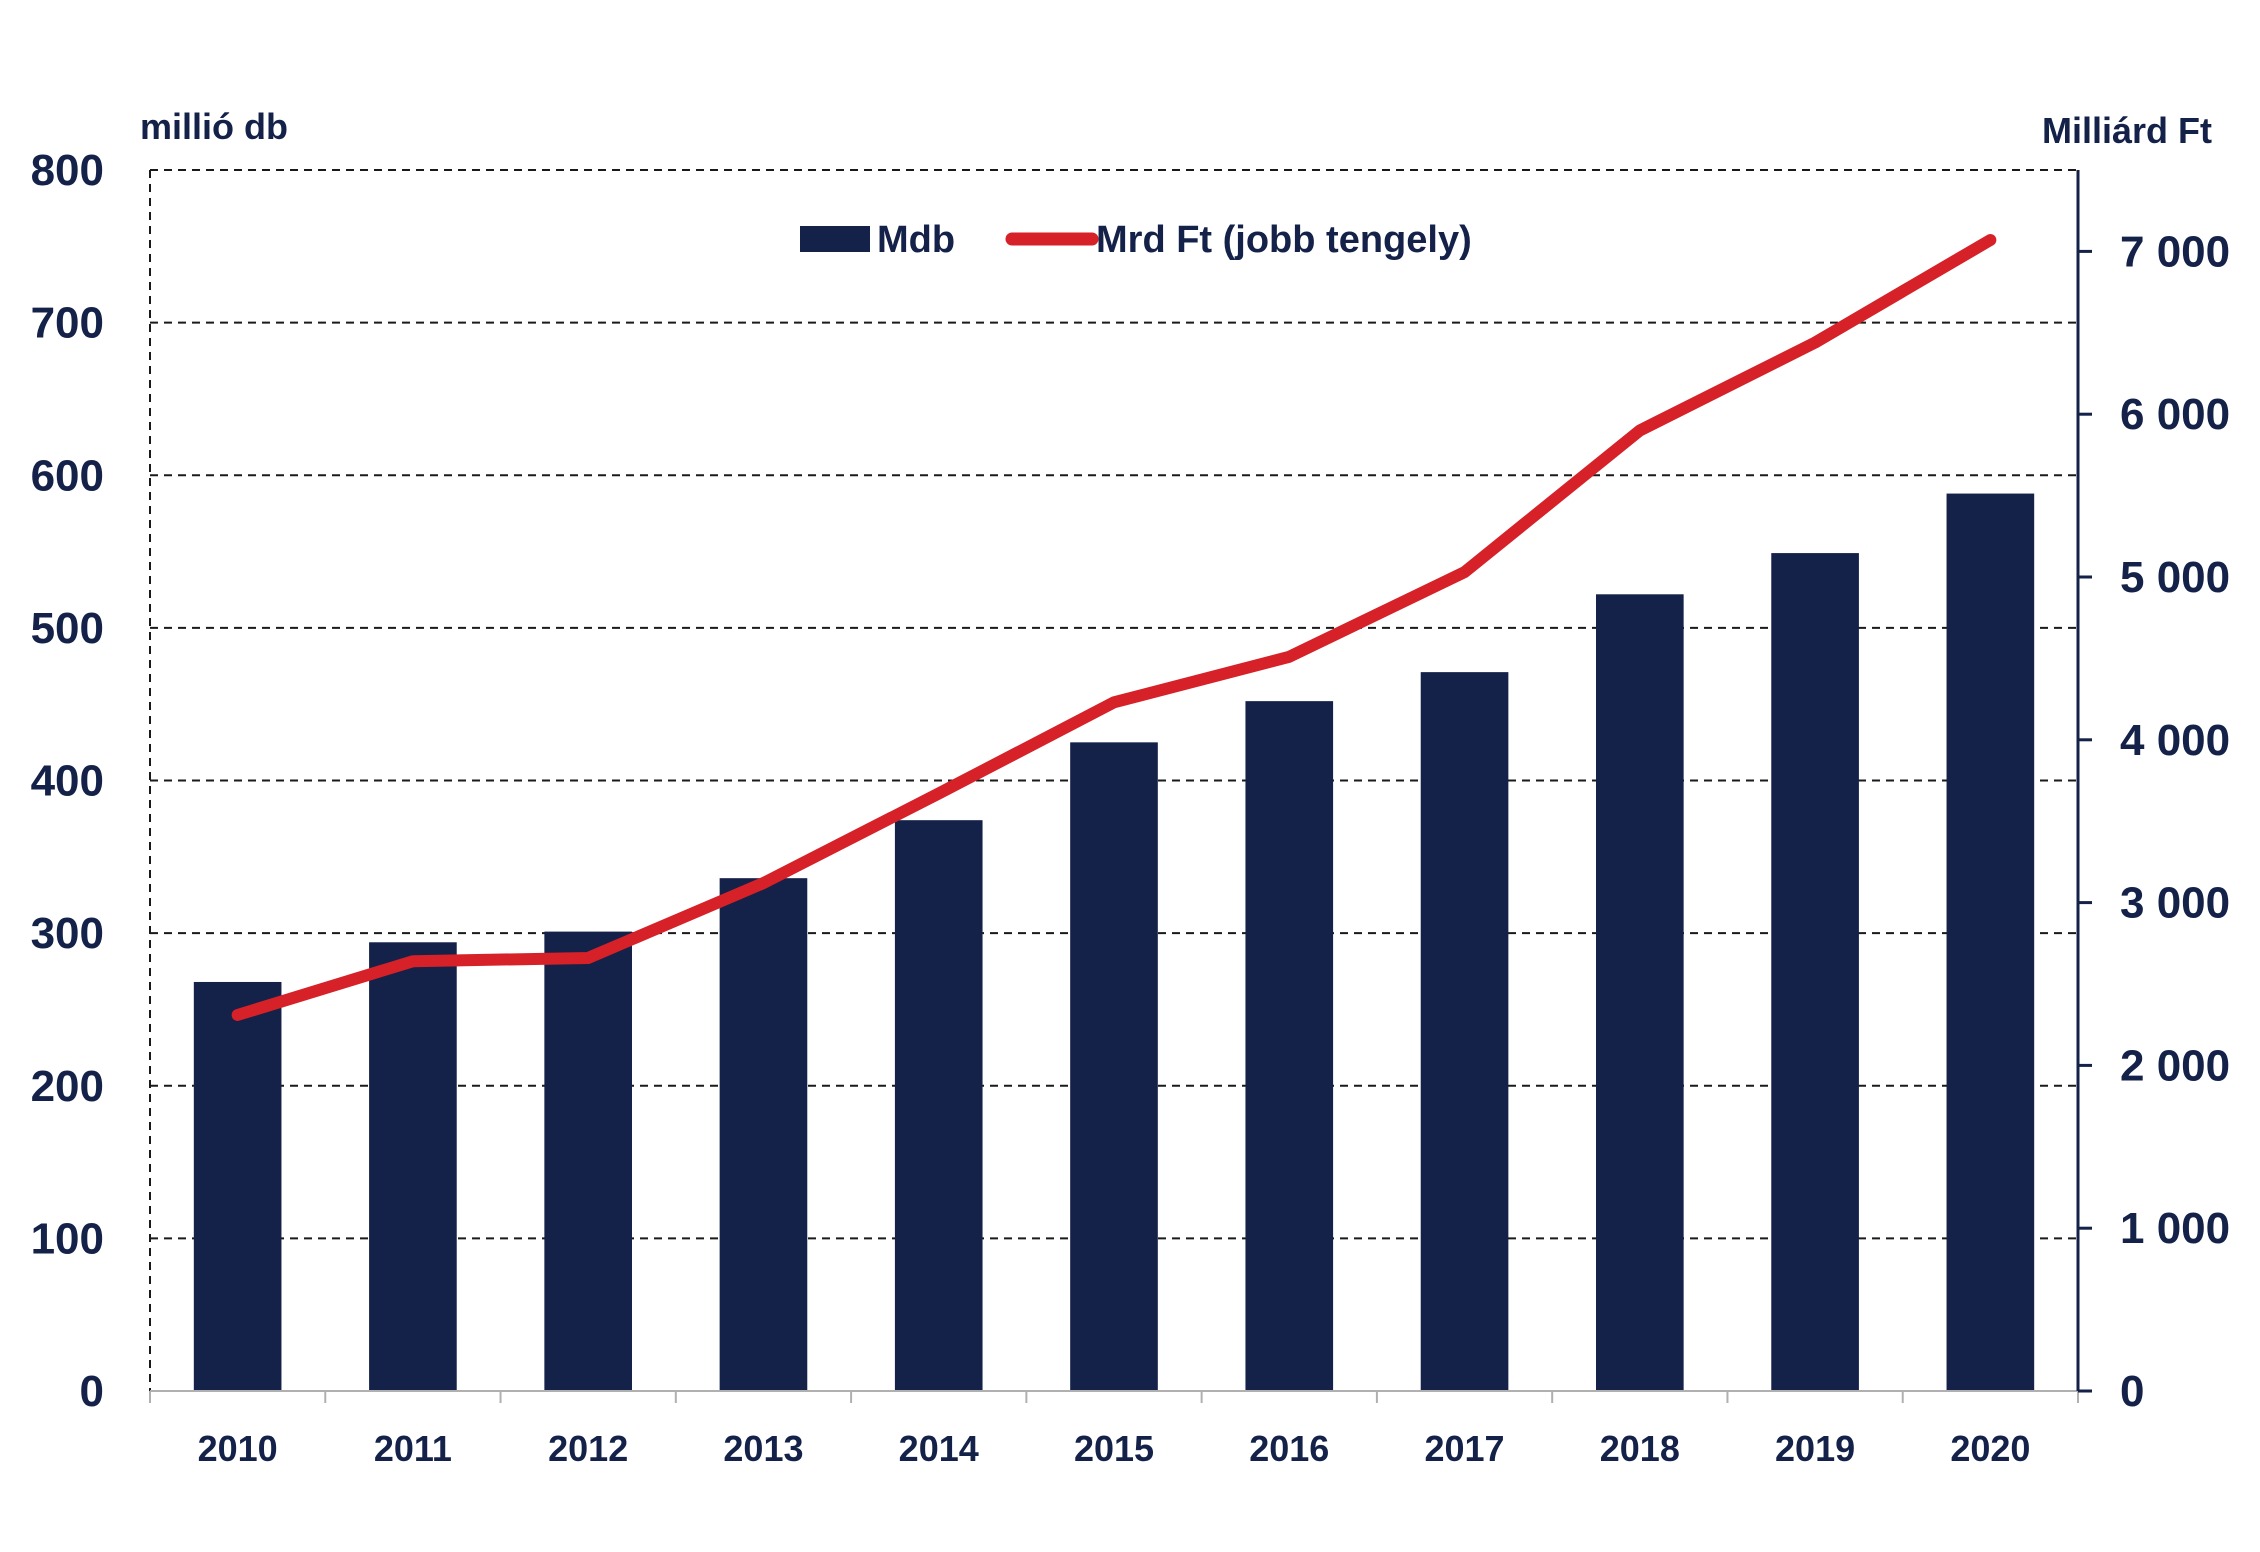  I want to click on line-point-2012, so click(588, 957).